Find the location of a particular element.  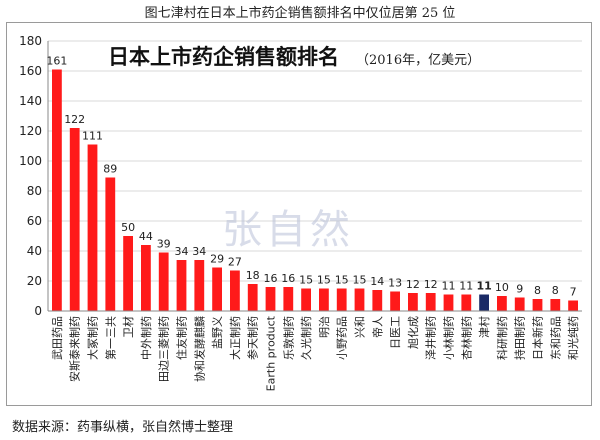

y-tick-label: 0 is located at coordinates (38, 311).